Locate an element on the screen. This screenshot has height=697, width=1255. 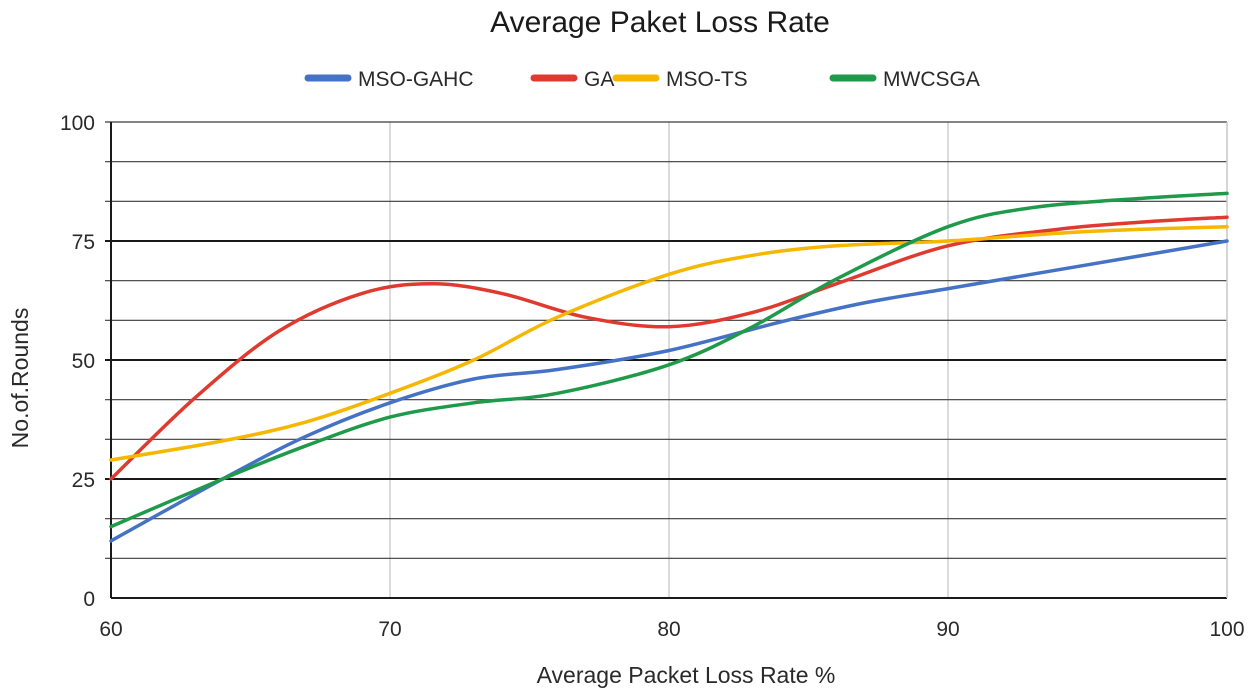
legend-label-ga: GA is located at coordinates (599, 79).